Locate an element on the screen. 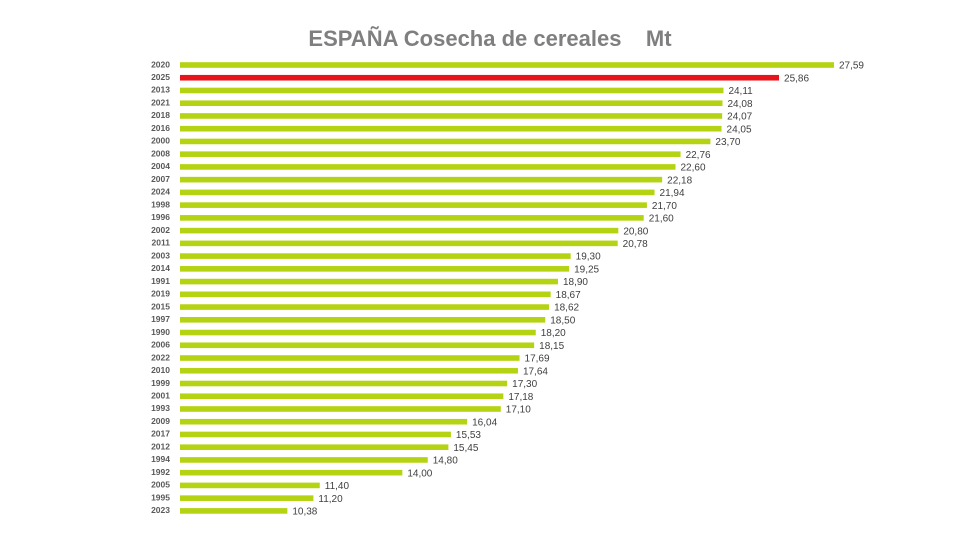 This screenshot has height=547, width=979. value-label: 18,62 is located at coordinates (566, 308).